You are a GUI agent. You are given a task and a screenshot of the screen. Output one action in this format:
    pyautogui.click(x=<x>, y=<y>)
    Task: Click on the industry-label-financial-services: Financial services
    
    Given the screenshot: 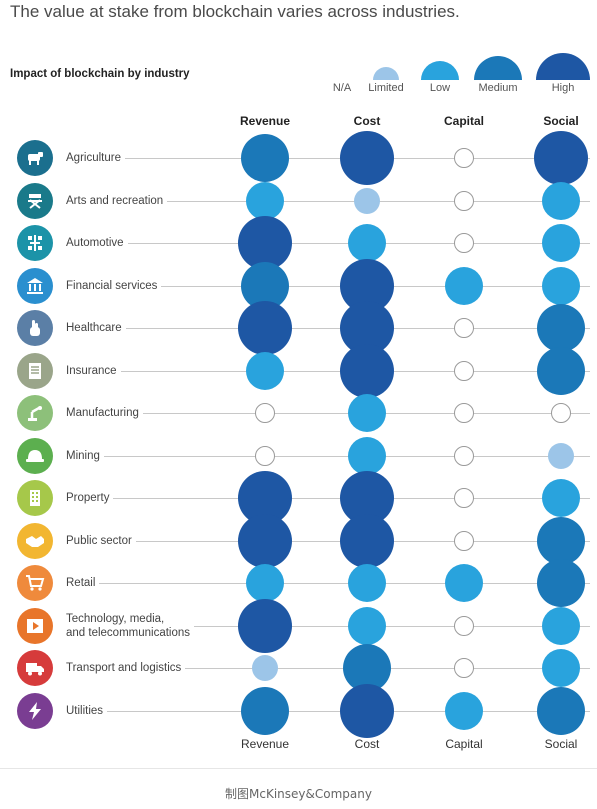 What is the action you would take?
    pyautogui.click(x=114, y=285)
    